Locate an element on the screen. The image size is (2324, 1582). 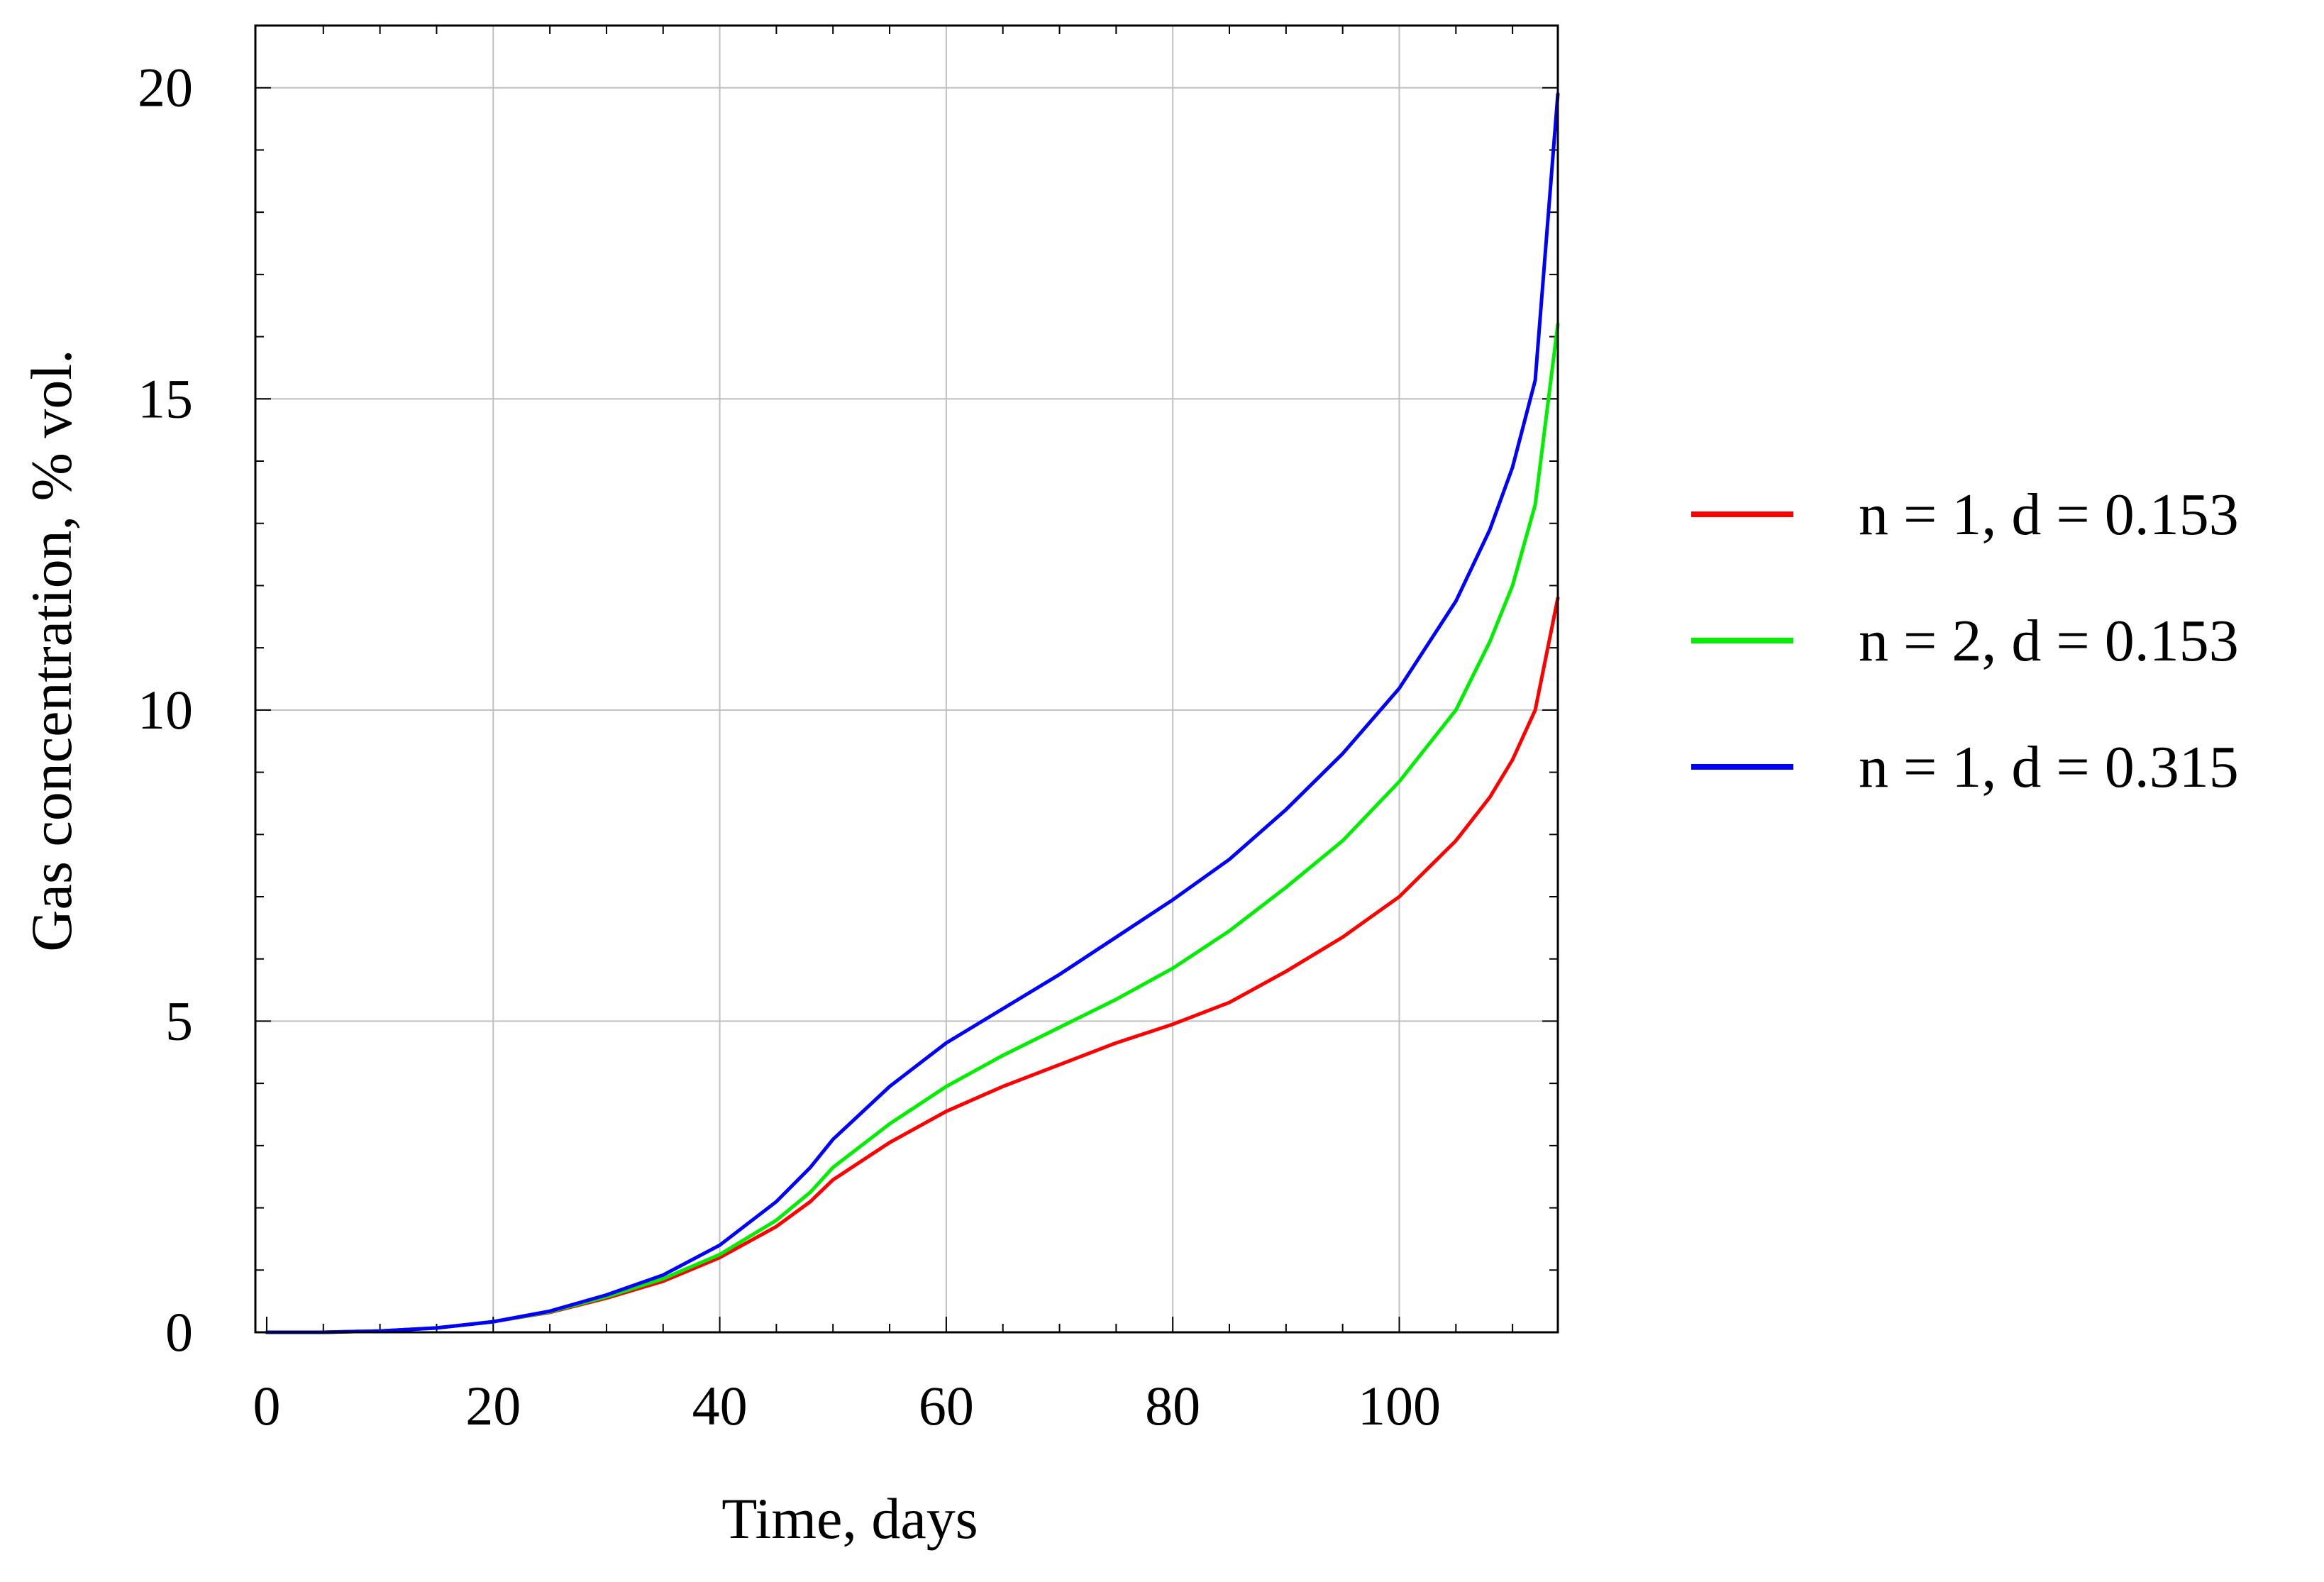
x-tick-label: 60 is located at coordinates (946, 1406).